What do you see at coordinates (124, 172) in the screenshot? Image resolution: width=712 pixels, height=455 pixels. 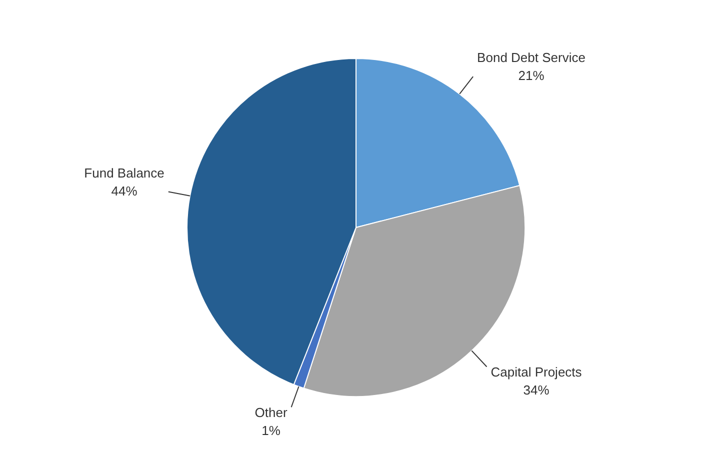 I see `slice-label: Fund Balance` at bounding box center [124, 172].